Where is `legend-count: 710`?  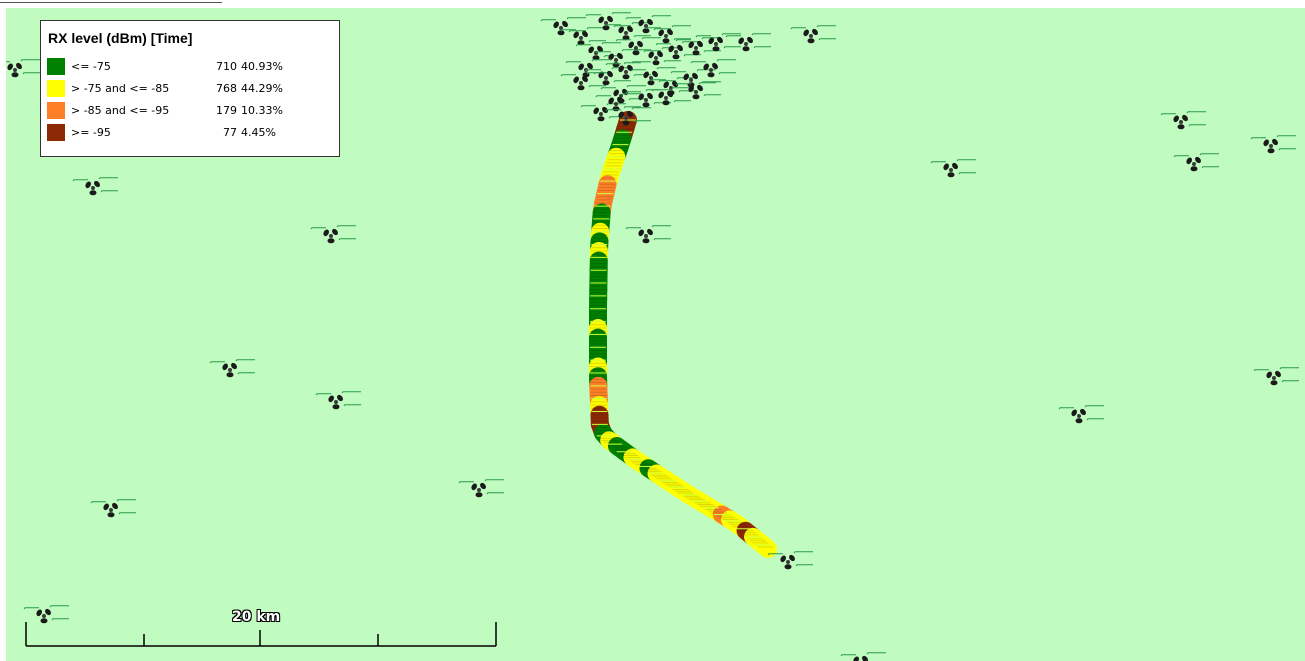 legend-count: 710 is located at coordinates (226, 66).